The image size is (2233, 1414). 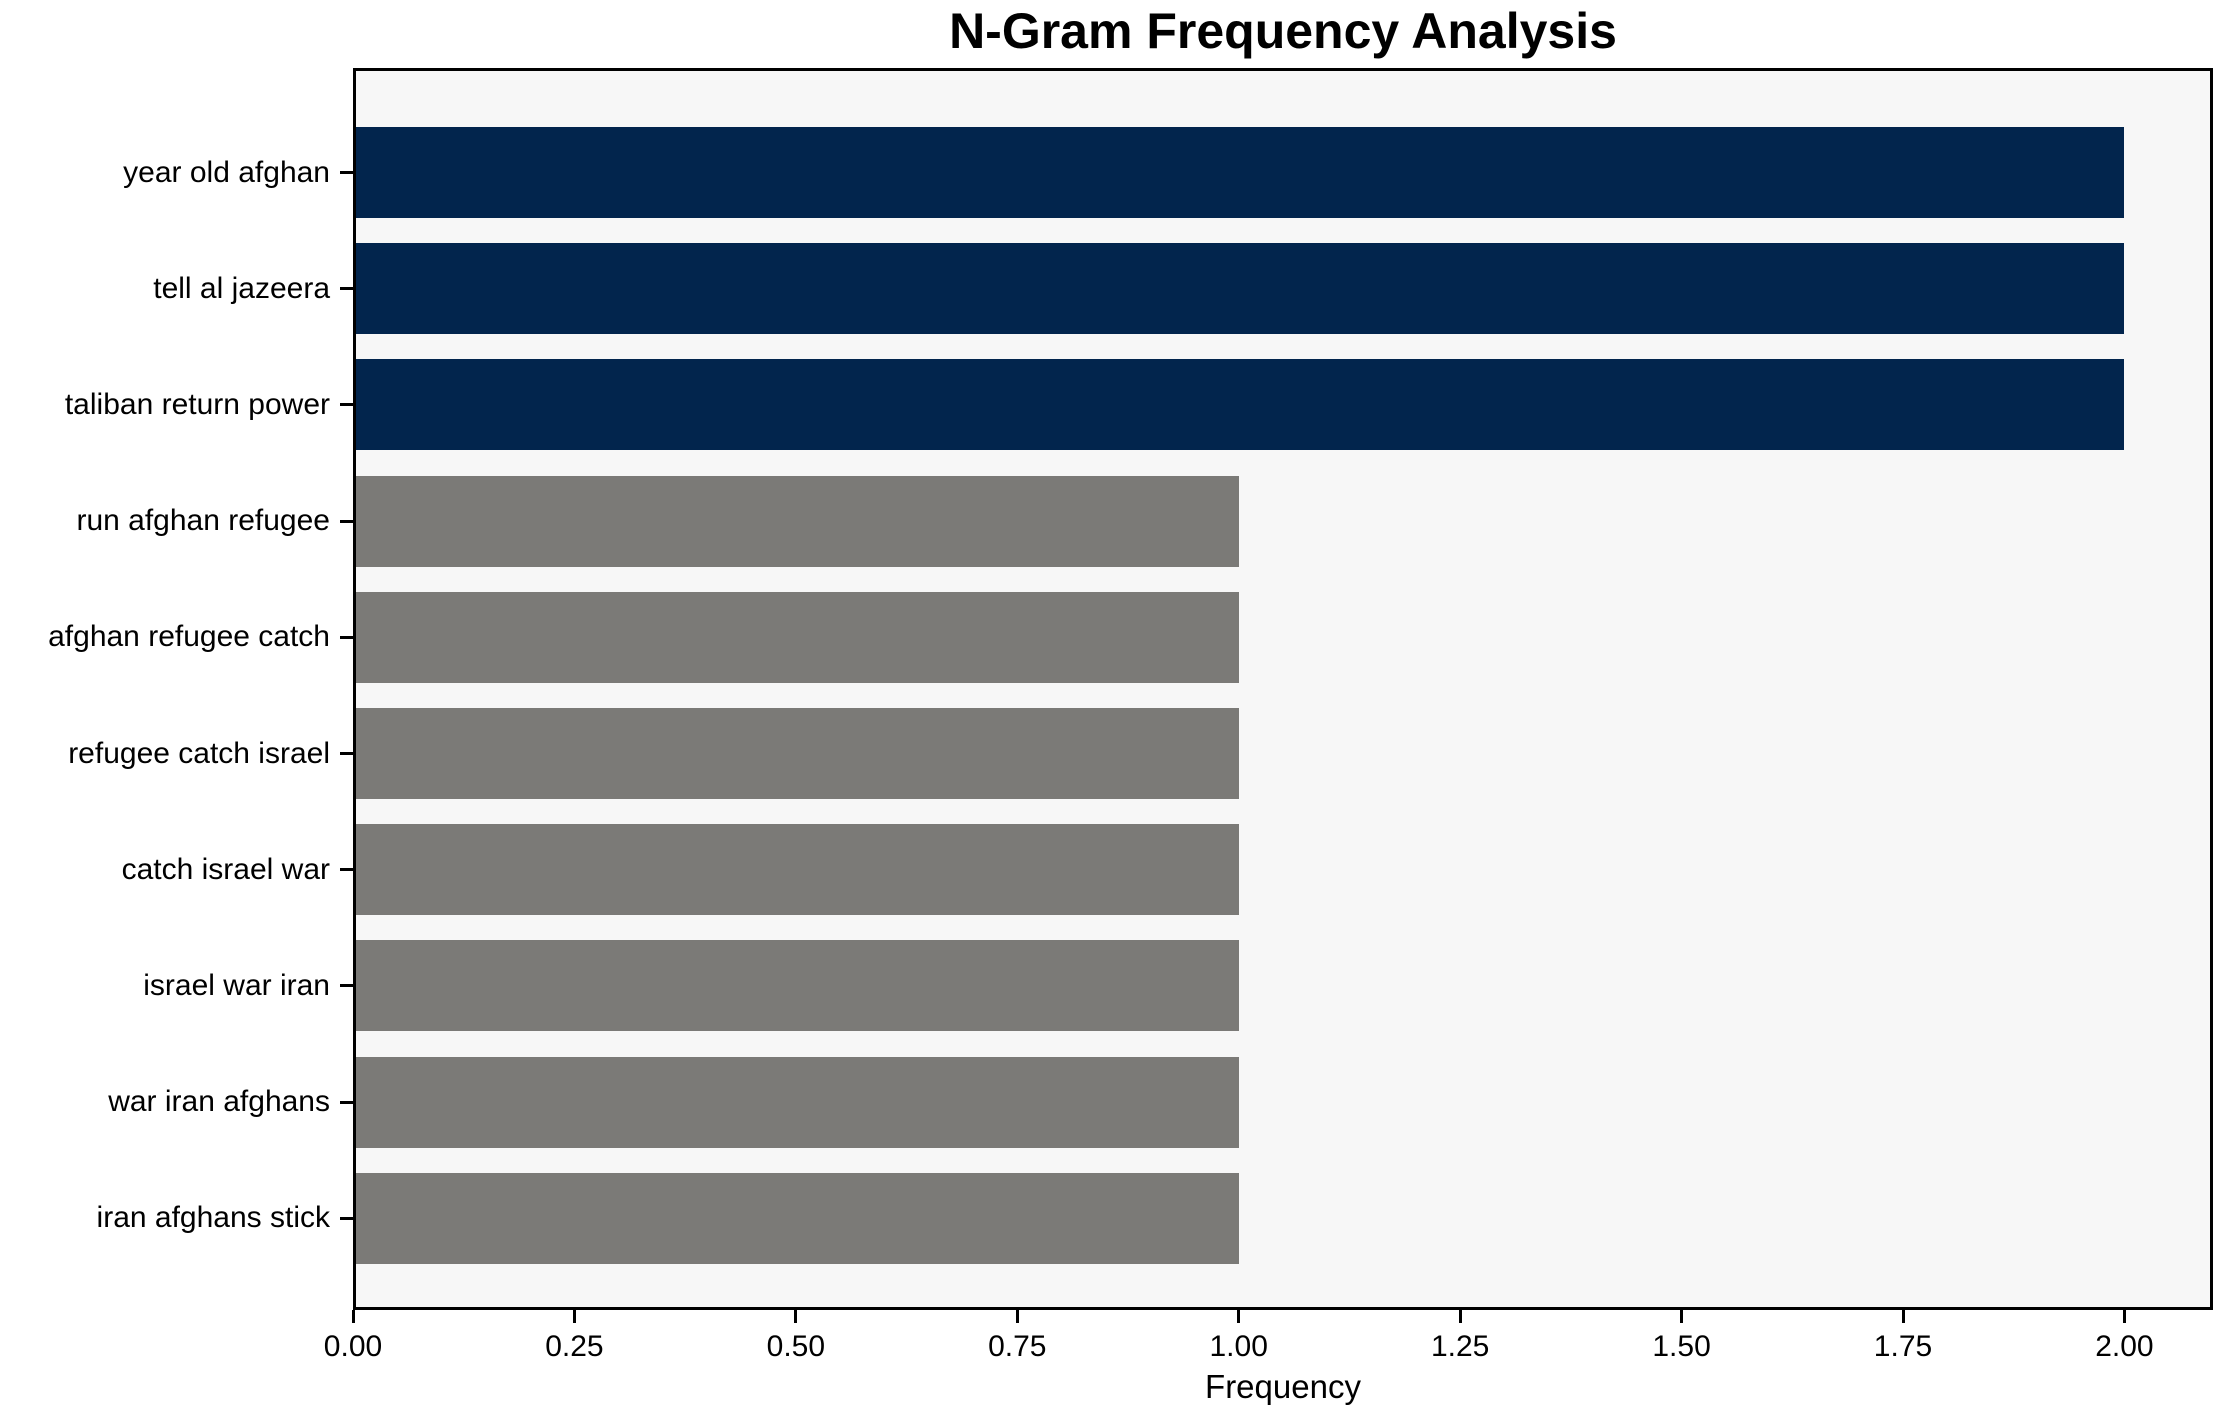 What do you see at coordinates (1240, 289) in the screenshot?
I see `bar-tell-al-jazeera` at bounding box center [1240, 289].